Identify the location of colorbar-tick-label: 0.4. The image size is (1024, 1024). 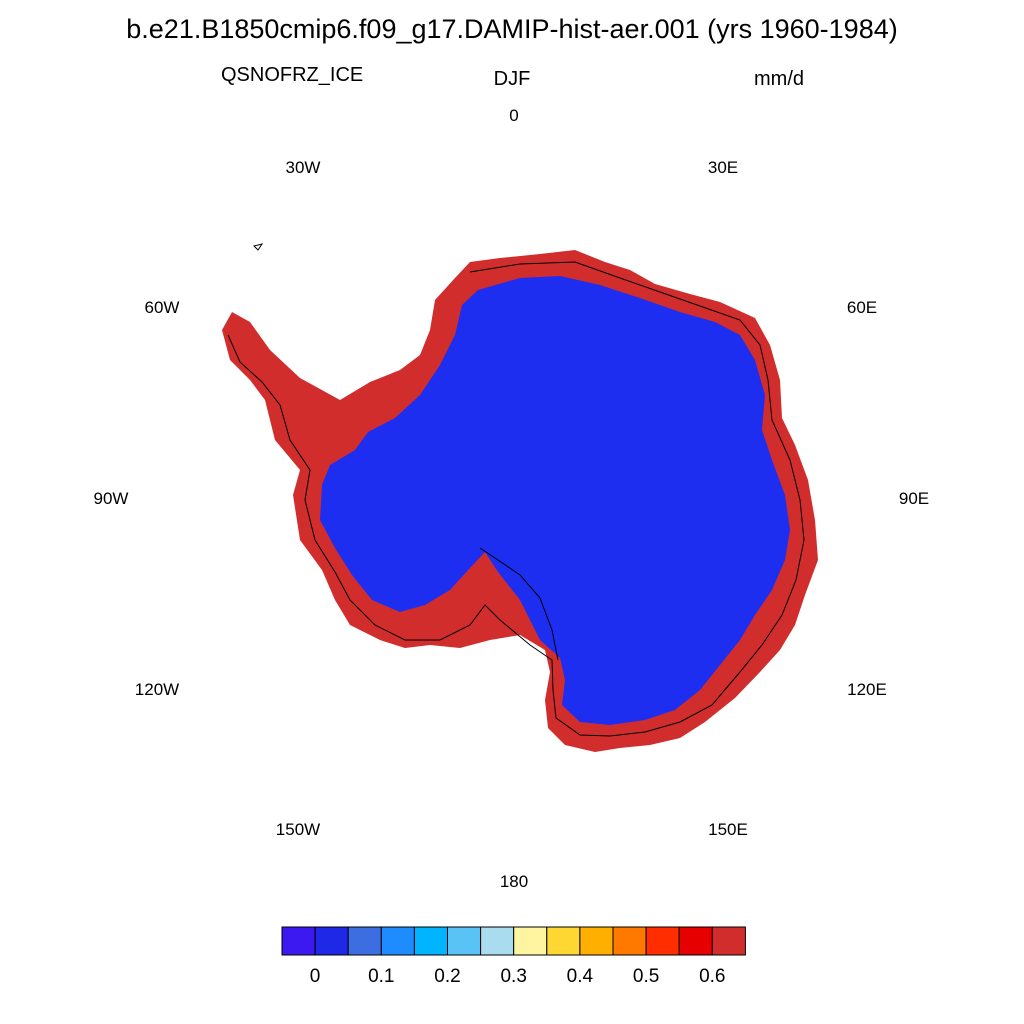
(580, 976).